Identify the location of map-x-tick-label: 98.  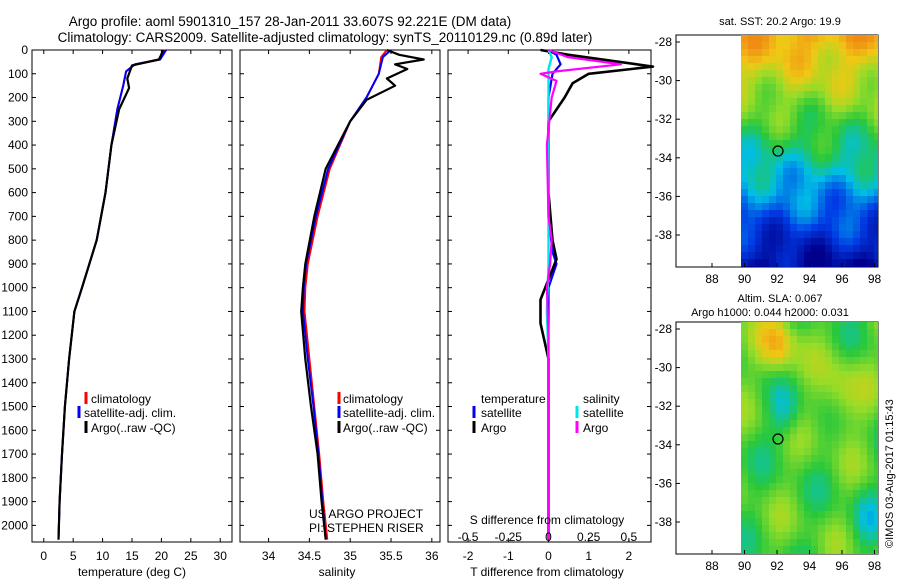
(875, 279).